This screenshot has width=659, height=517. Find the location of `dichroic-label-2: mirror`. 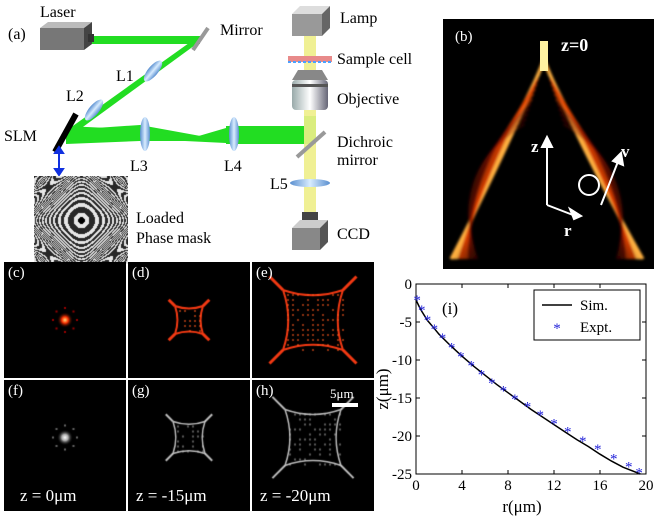

dichroic-label-2: mirror is located at coordinates (357, 161).